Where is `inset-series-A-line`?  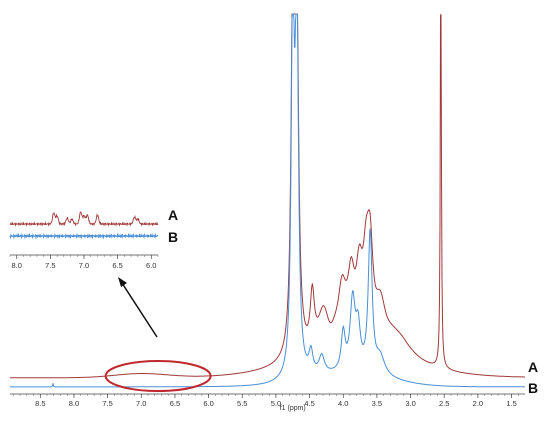 inset-series-A-line is located at coordinates (84, 219).